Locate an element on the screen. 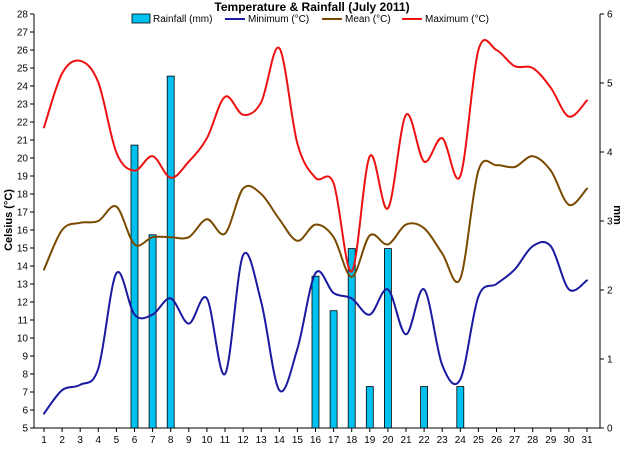 This screenshot has height=449, width=625. y2-tick-label: 4 is located at coordinates (610, 153).